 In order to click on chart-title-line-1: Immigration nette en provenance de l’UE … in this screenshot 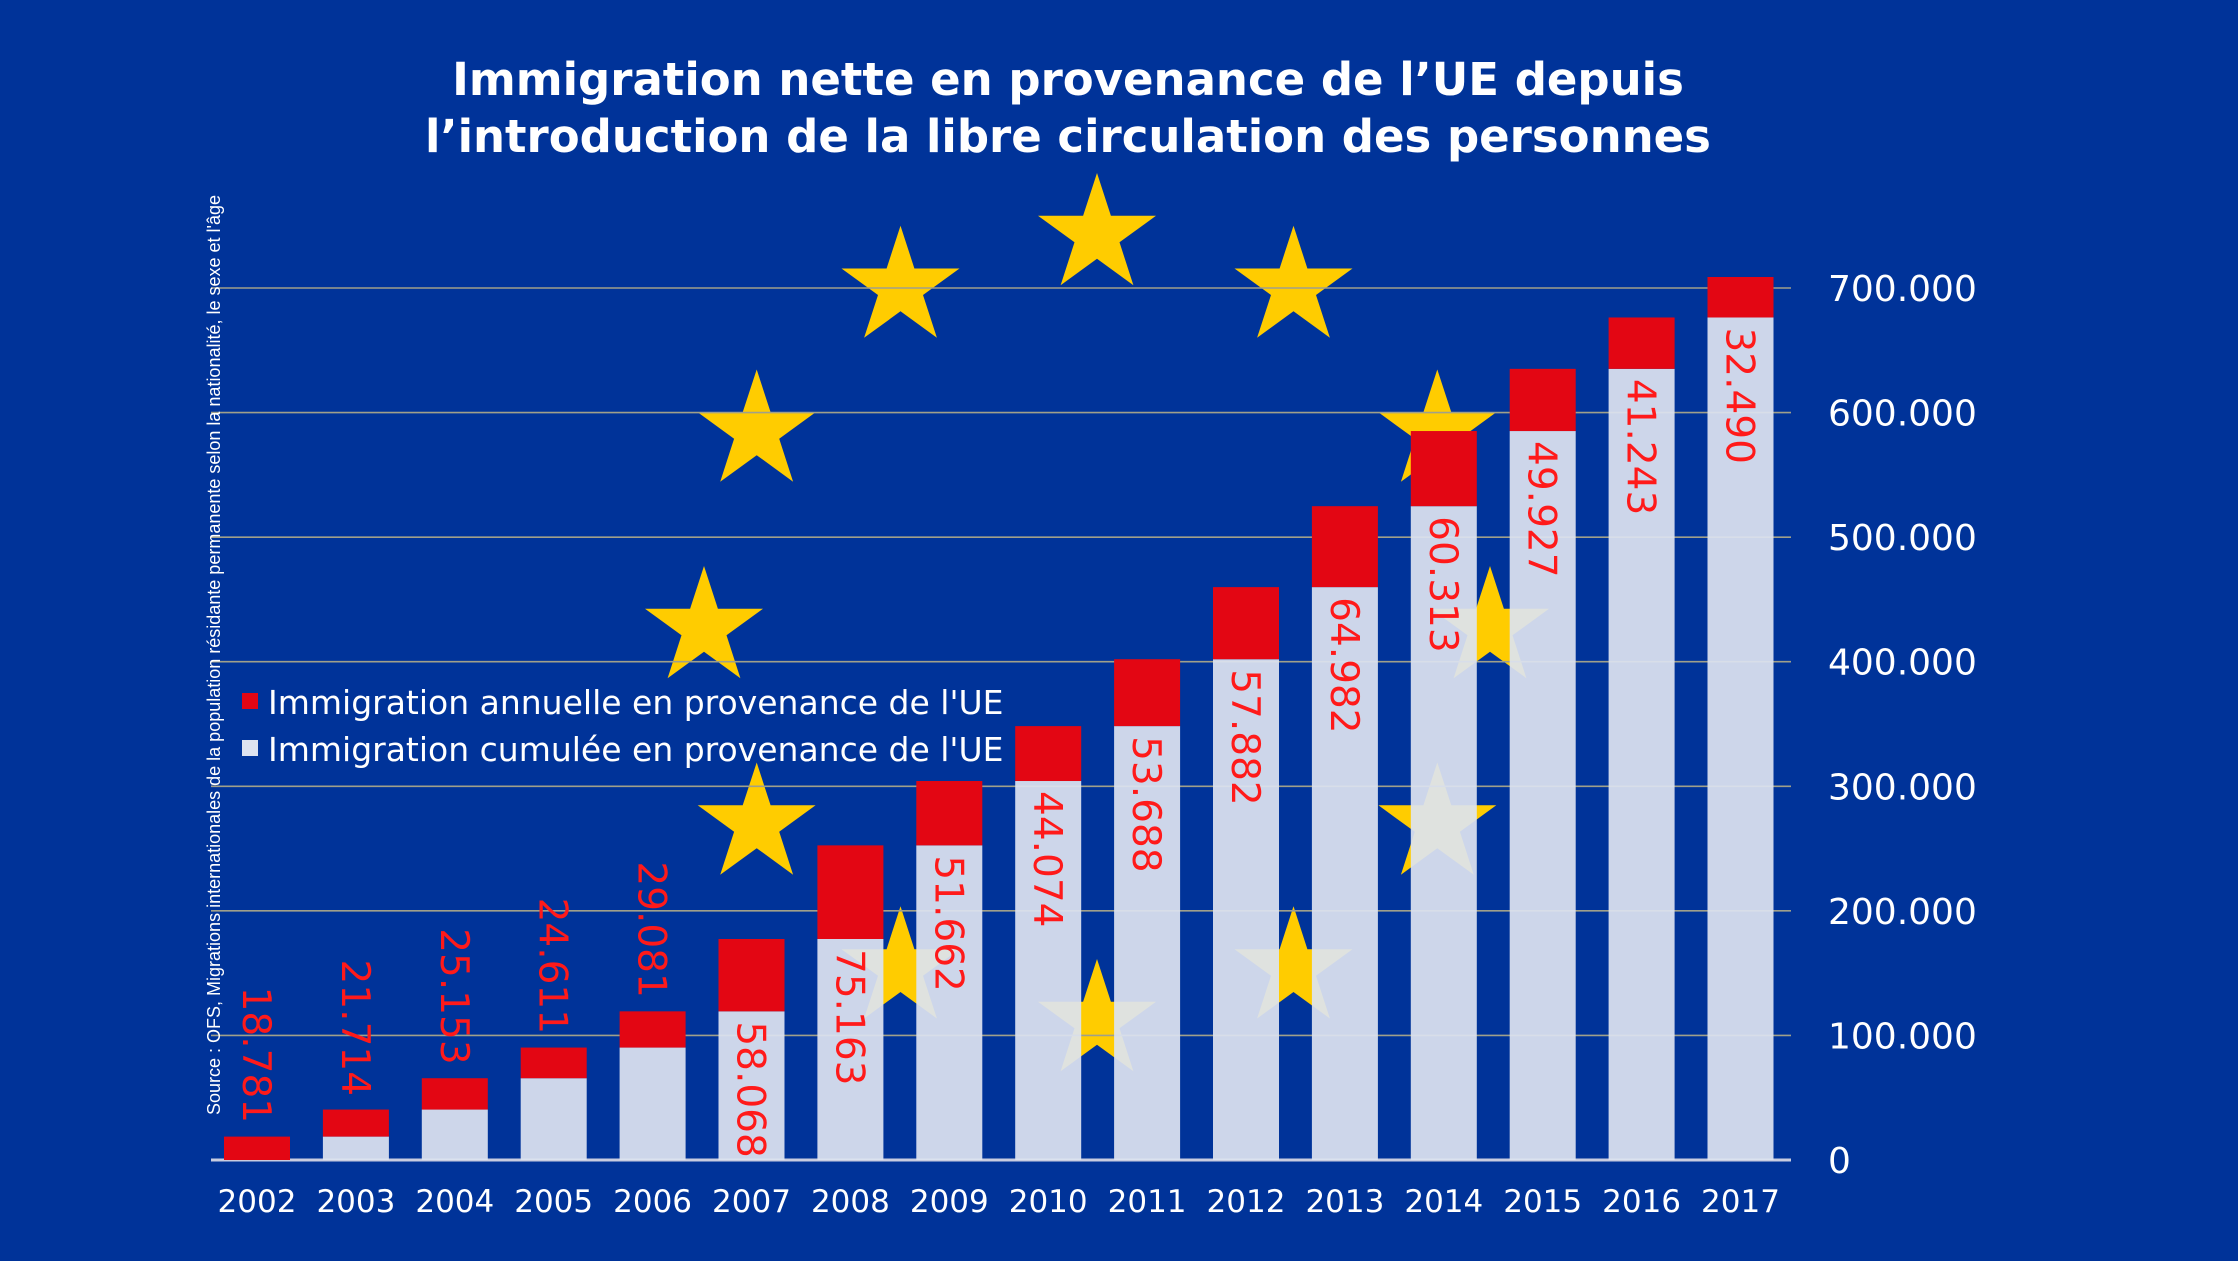, I will do `click(1068, 79)`.